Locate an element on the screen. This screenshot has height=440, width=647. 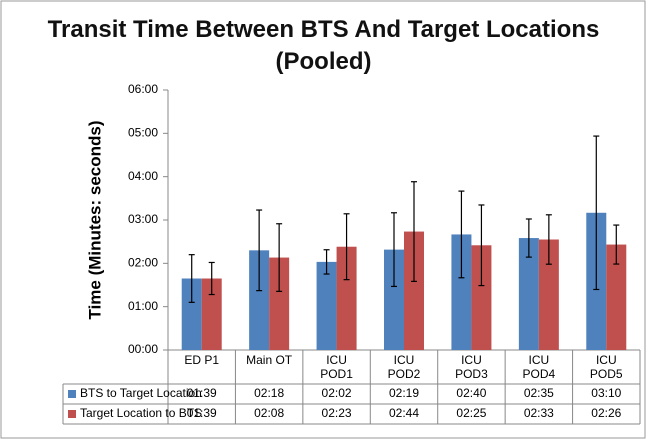
y-axis-label: Time (Minutes: seconds) is located at coordinates (94, 220).